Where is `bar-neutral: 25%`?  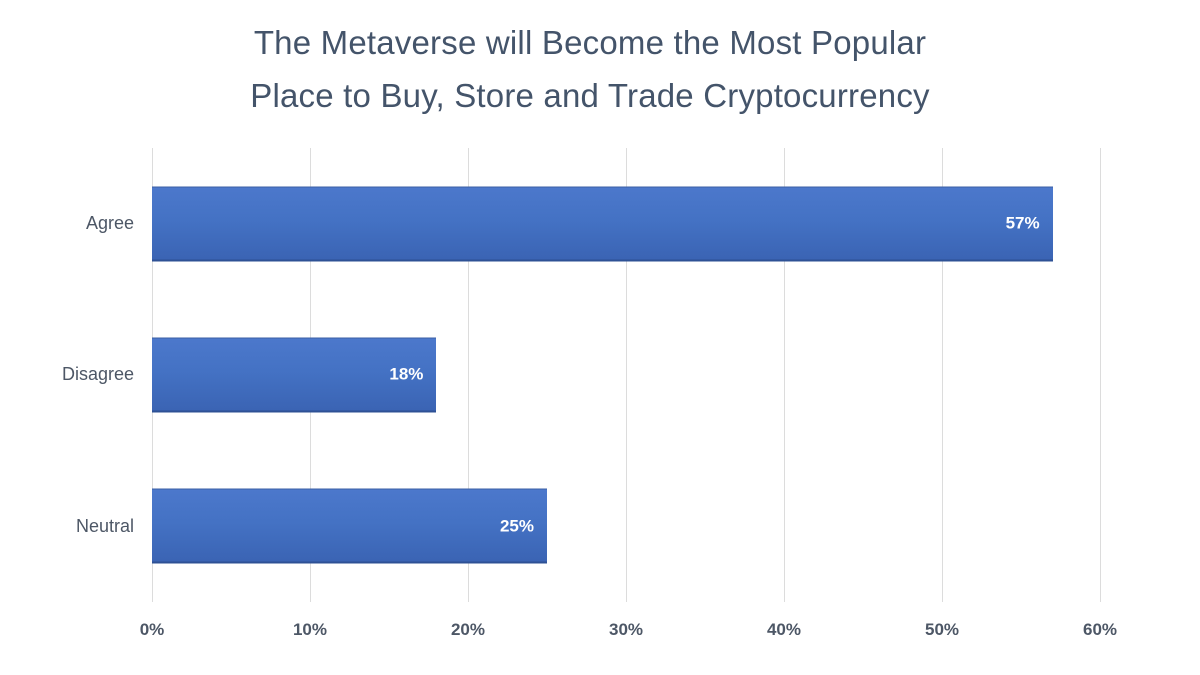
bar-neutral: 25% is located at coordinates (349, 526).